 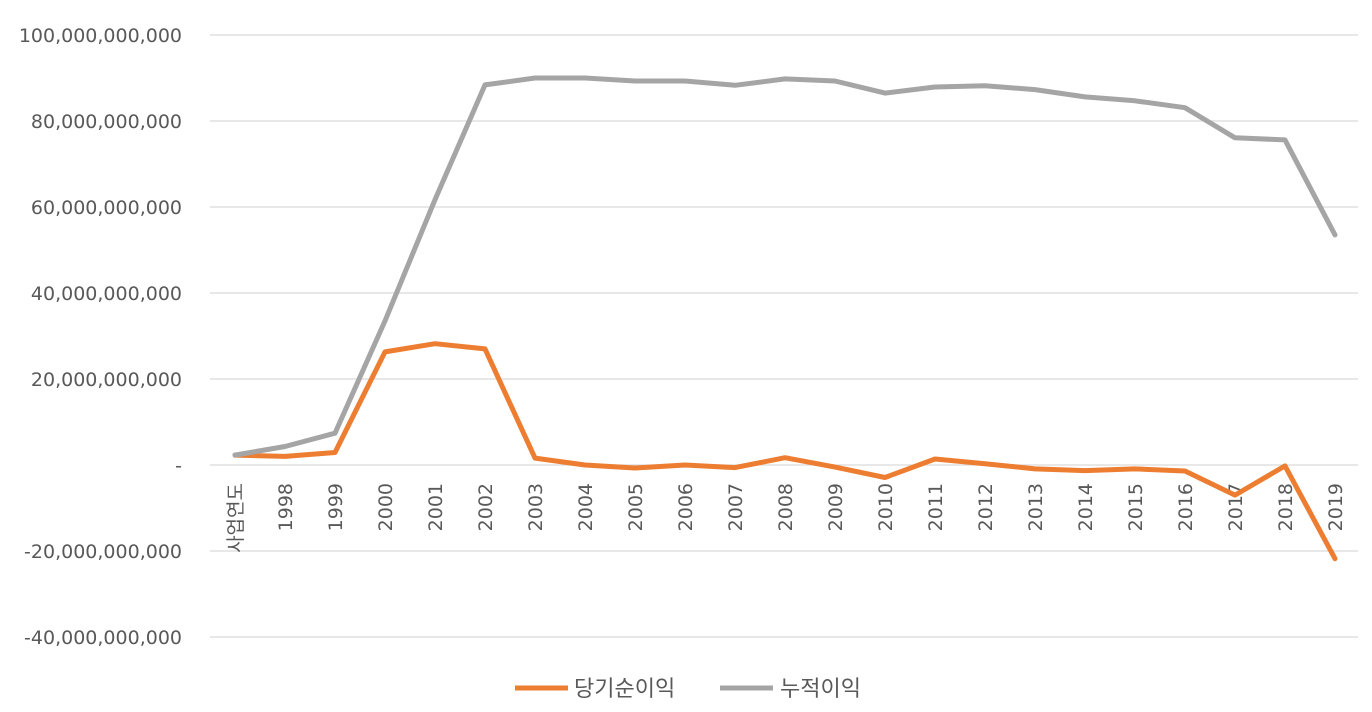 What do you see at coordinates (106, 208) in the screenshot?
I see `y-tick-label: 60,000,000,000` at bounding box center [106, 208].